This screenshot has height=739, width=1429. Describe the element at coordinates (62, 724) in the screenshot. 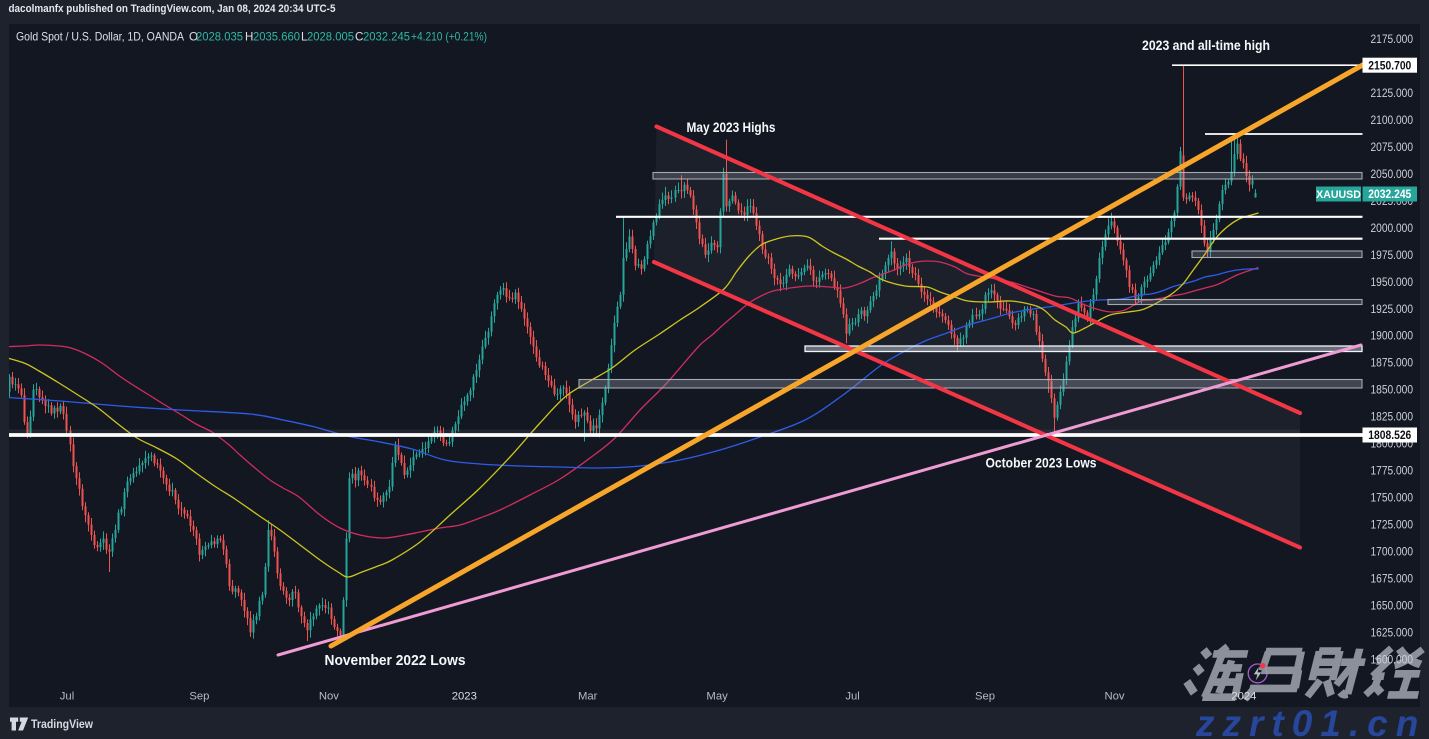

I see `svg-text: TradingView` at that location.